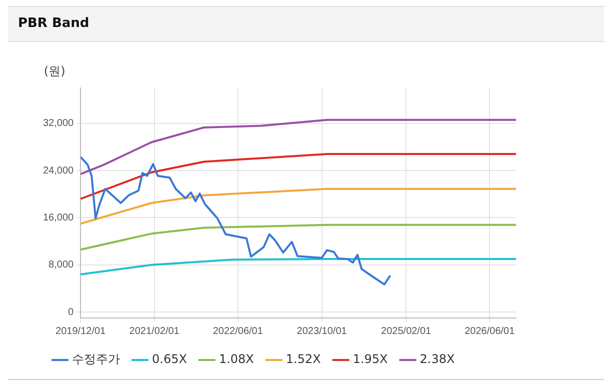  Describe the element at coordinates (58, 124) in the screenshot. I see `y-tick-label: 32,000` at that location.